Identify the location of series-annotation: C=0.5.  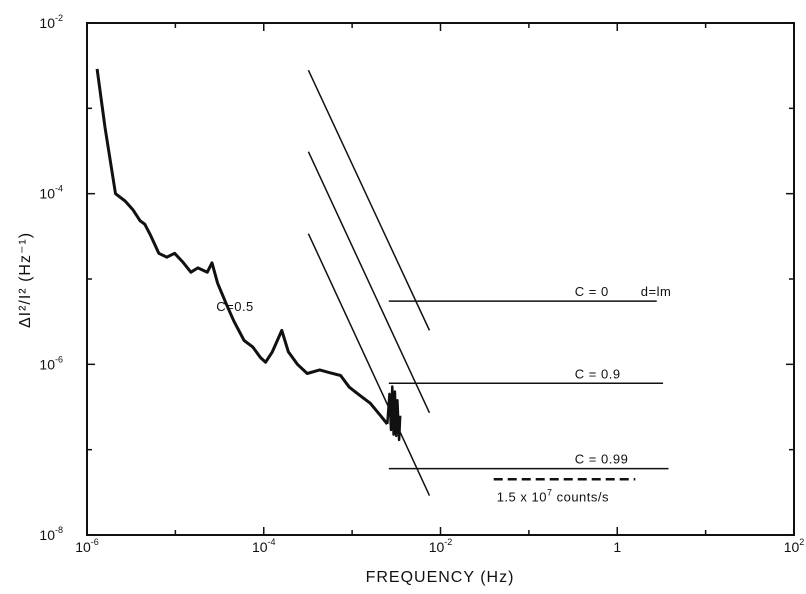
(235, 306).